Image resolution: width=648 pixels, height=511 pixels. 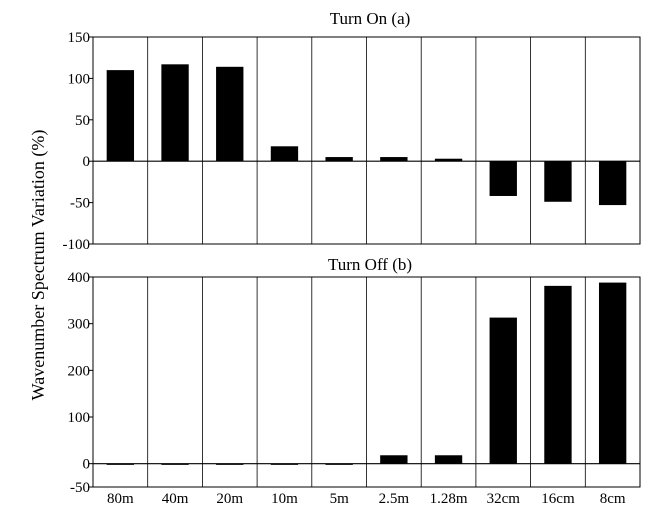 What do you see at coordinates (370, 264) in the screenshot?
I see `panel-b-title: Turn Off (b)` at bounding box center [370, 264].